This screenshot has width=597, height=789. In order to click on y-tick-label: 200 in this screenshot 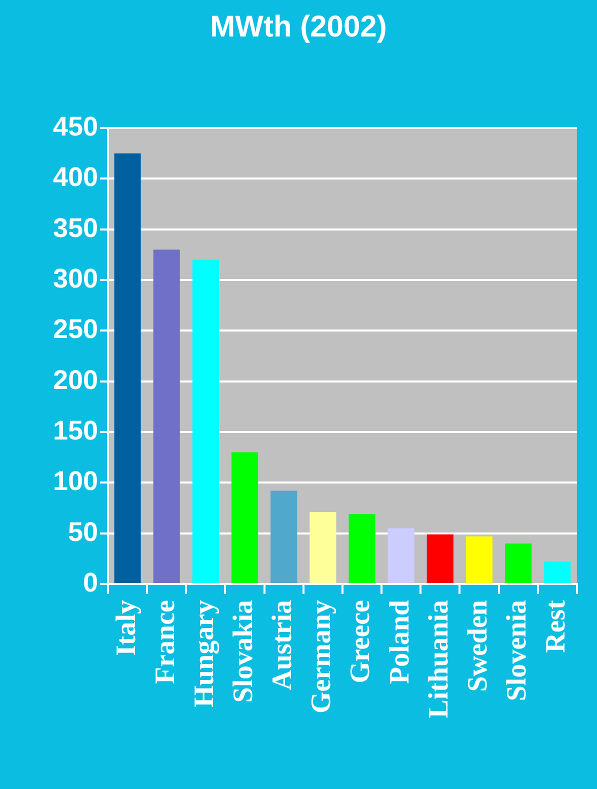, I will do `click(75, 379)`.